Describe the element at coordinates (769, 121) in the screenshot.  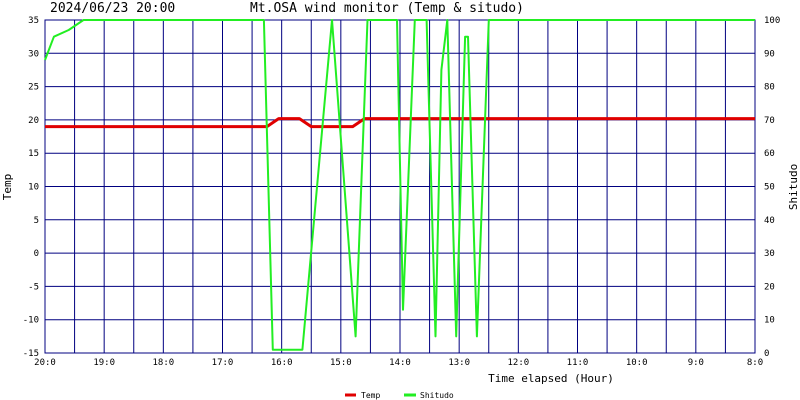
I see `y-right-tick-label: 70` at that location.